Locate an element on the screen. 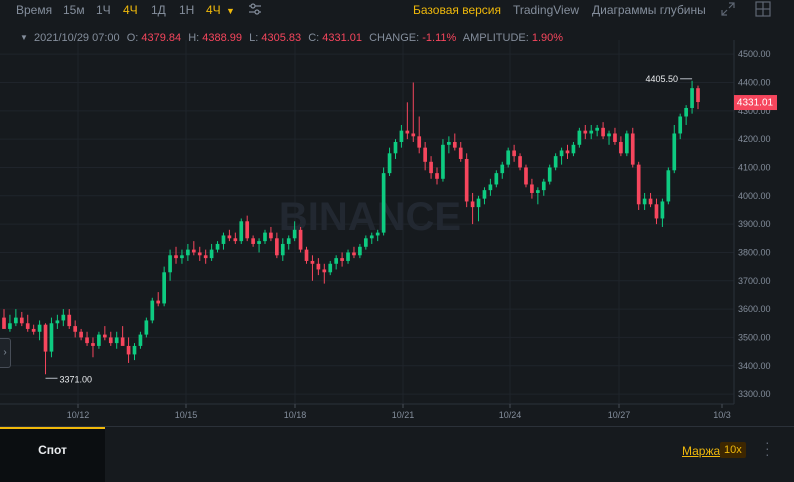  collapse-caret-icon: ▼ is located at coordinates (24, 37).